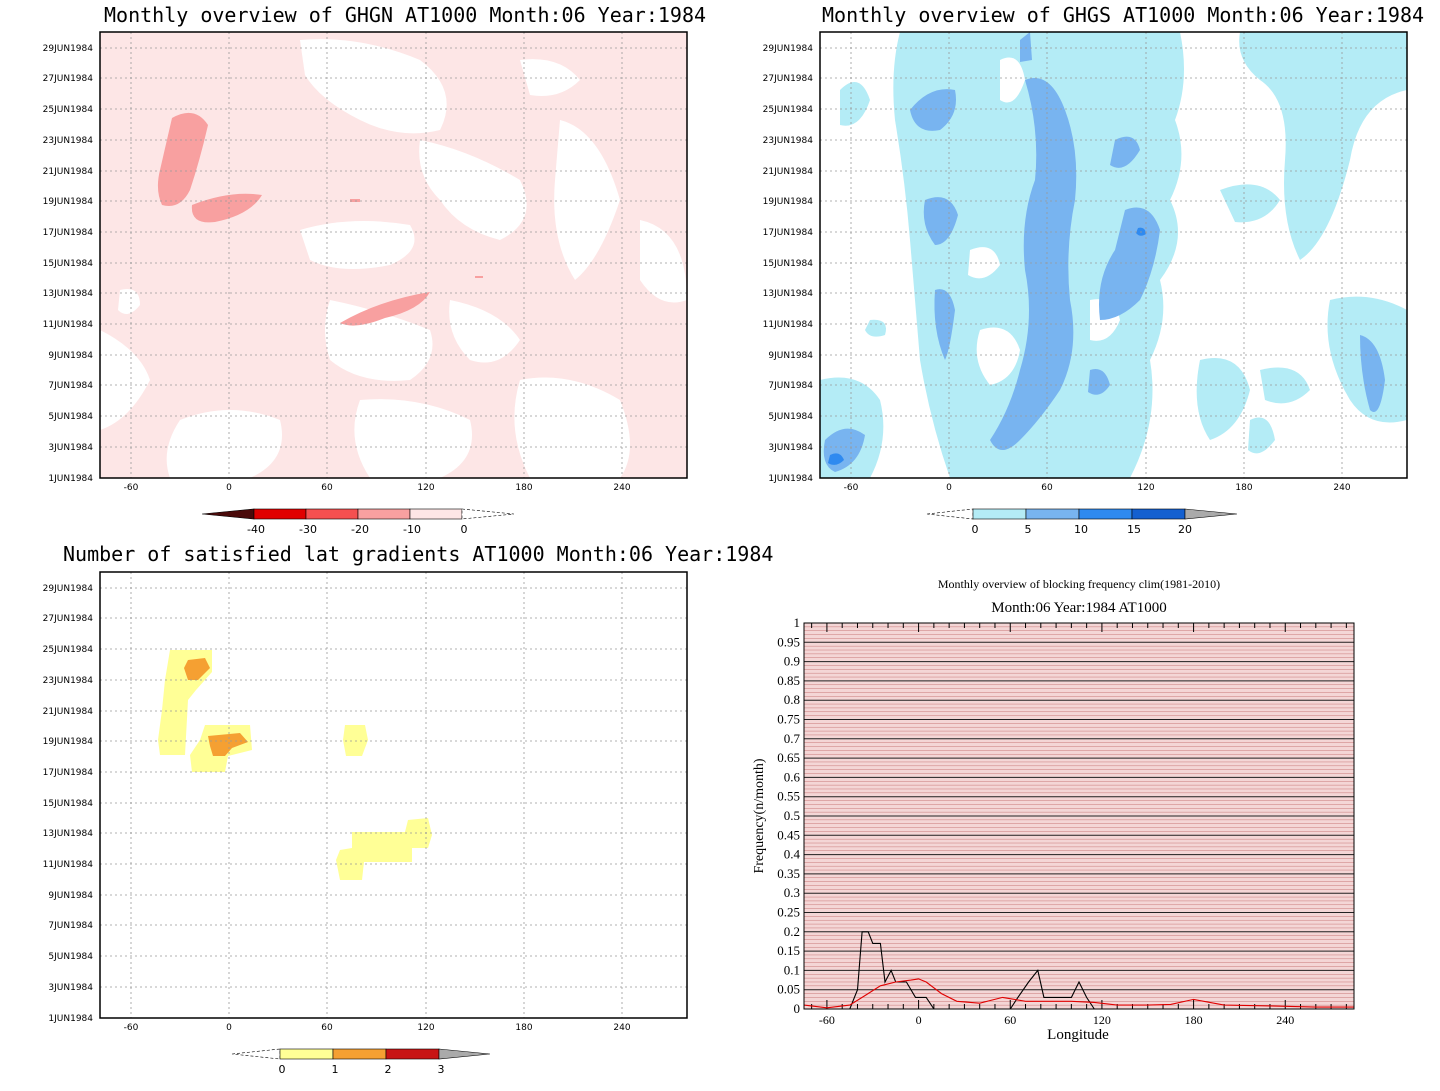 Image resolution: width=1440 pixels, height=1091 pixels. What do you see at coordinates (1078, 1035) in the screenshot?
I see `x-axis-title: Longitude` at bounding box center [1078, 1035].